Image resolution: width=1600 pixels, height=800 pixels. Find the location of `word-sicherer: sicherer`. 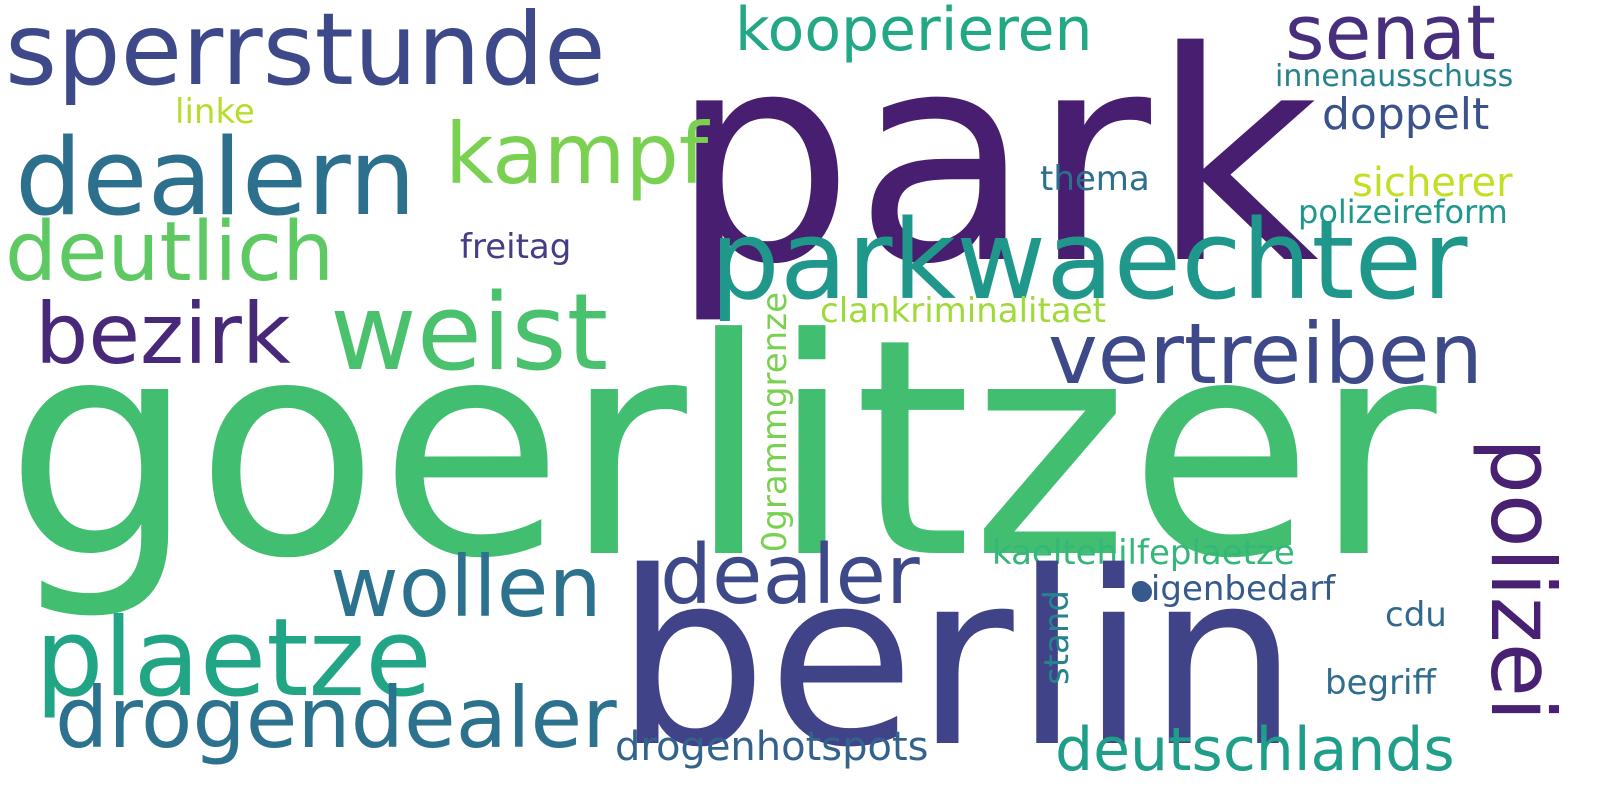

word-sicherer: sicherer is located at coordinates (1432, 183).